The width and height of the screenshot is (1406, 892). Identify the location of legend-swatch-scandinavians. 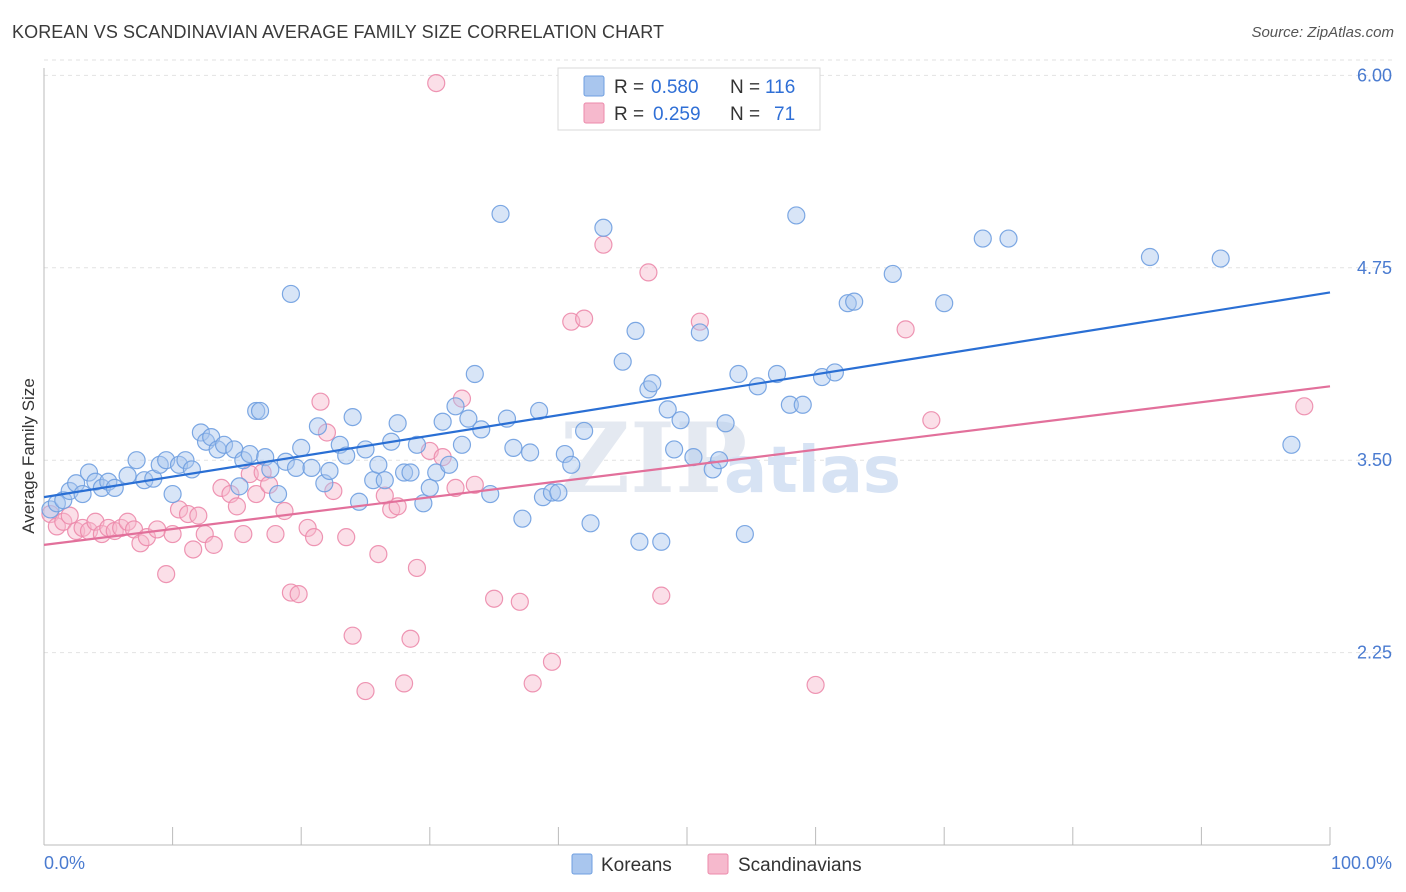
(594, 113).